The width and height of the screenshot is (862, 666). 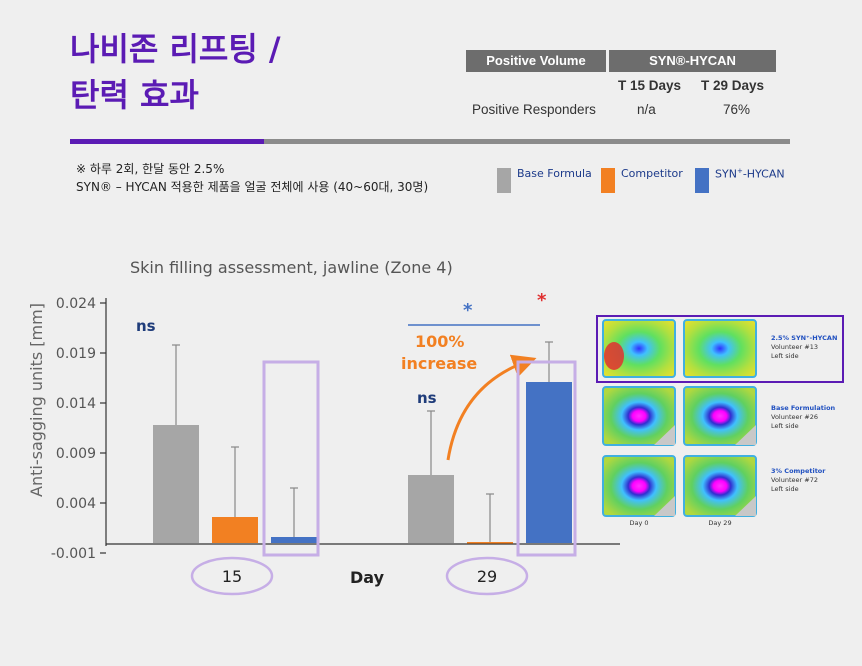 What do you see at coordinates (785, 356) in the screenshot?
I see `panel-side-syn: Left side` at bounding box center [785, 356].